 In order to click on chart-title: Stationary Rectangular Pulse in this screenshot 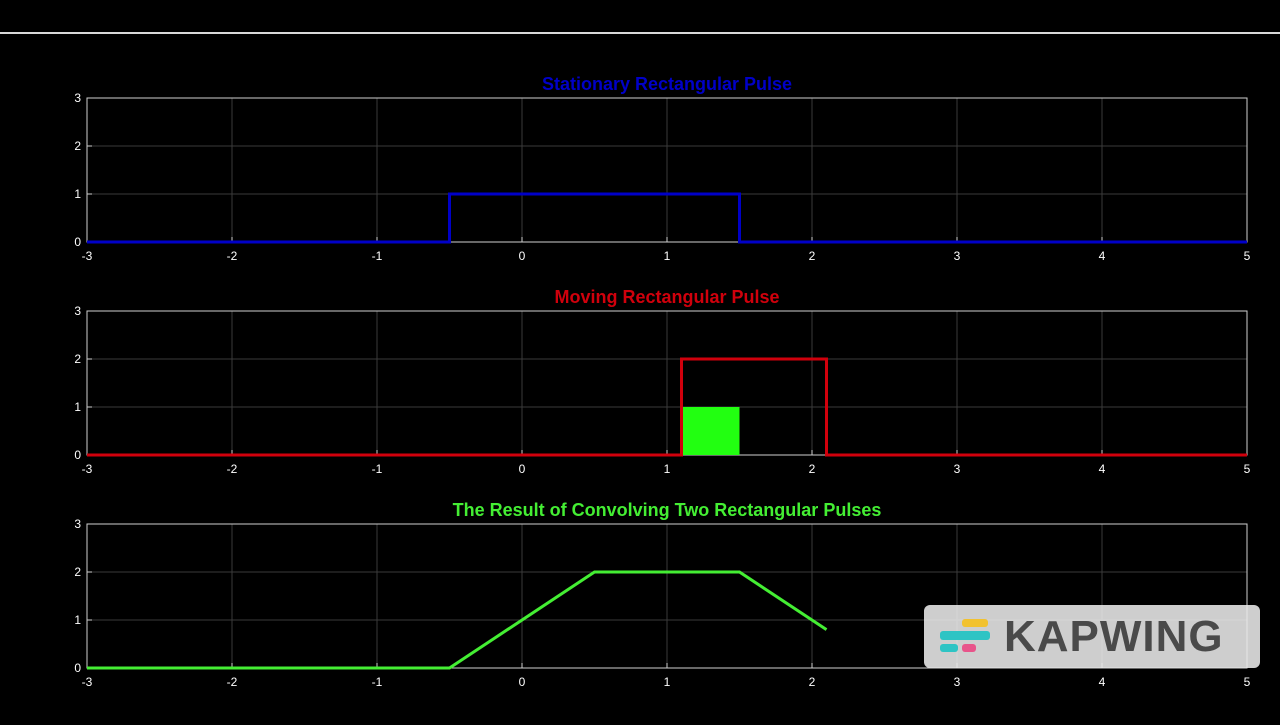, I will do `click(667, 84)`.